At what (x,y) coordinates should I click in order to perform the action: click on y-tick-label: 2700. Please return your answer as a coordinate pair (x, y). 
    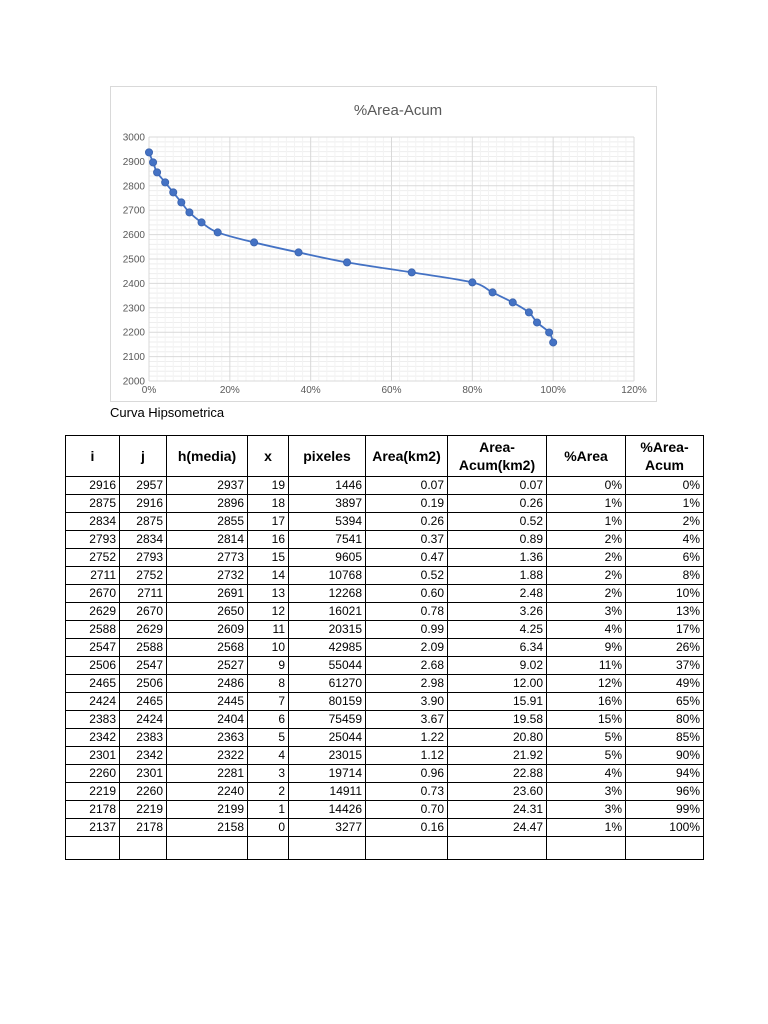
    Looking at the image, I should click on (134, 211).